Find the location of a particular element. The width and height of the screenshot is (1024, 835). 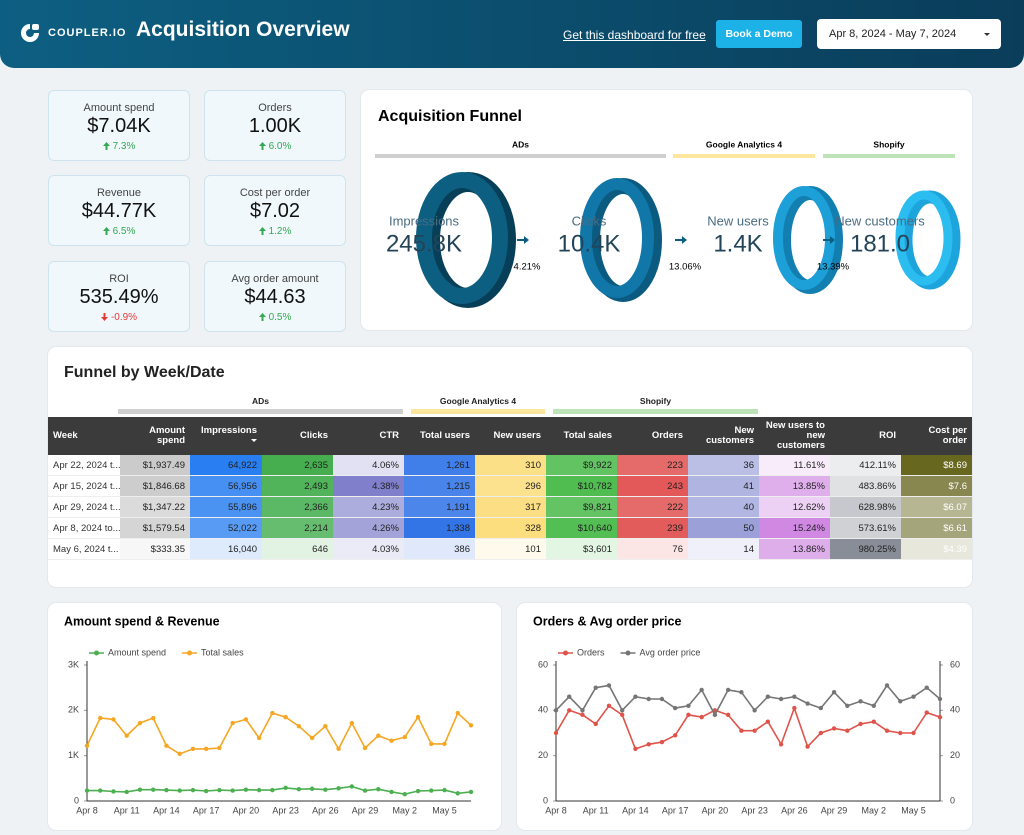

column-header-text: Cost per order is located at coordinates (947, 435).